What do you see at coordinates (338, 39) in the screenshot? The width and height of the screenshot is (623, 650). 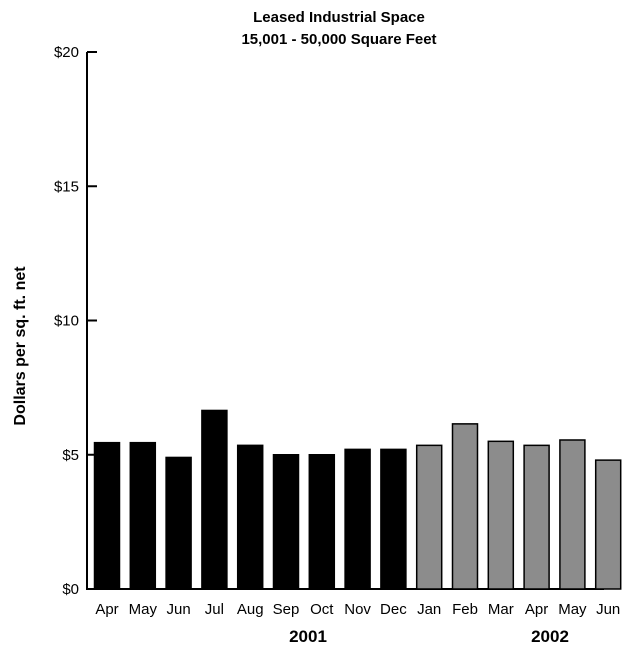 I see `chart-subtitle: 15,001 - 50,000 Square Feet` at bounding box center [338, 39].